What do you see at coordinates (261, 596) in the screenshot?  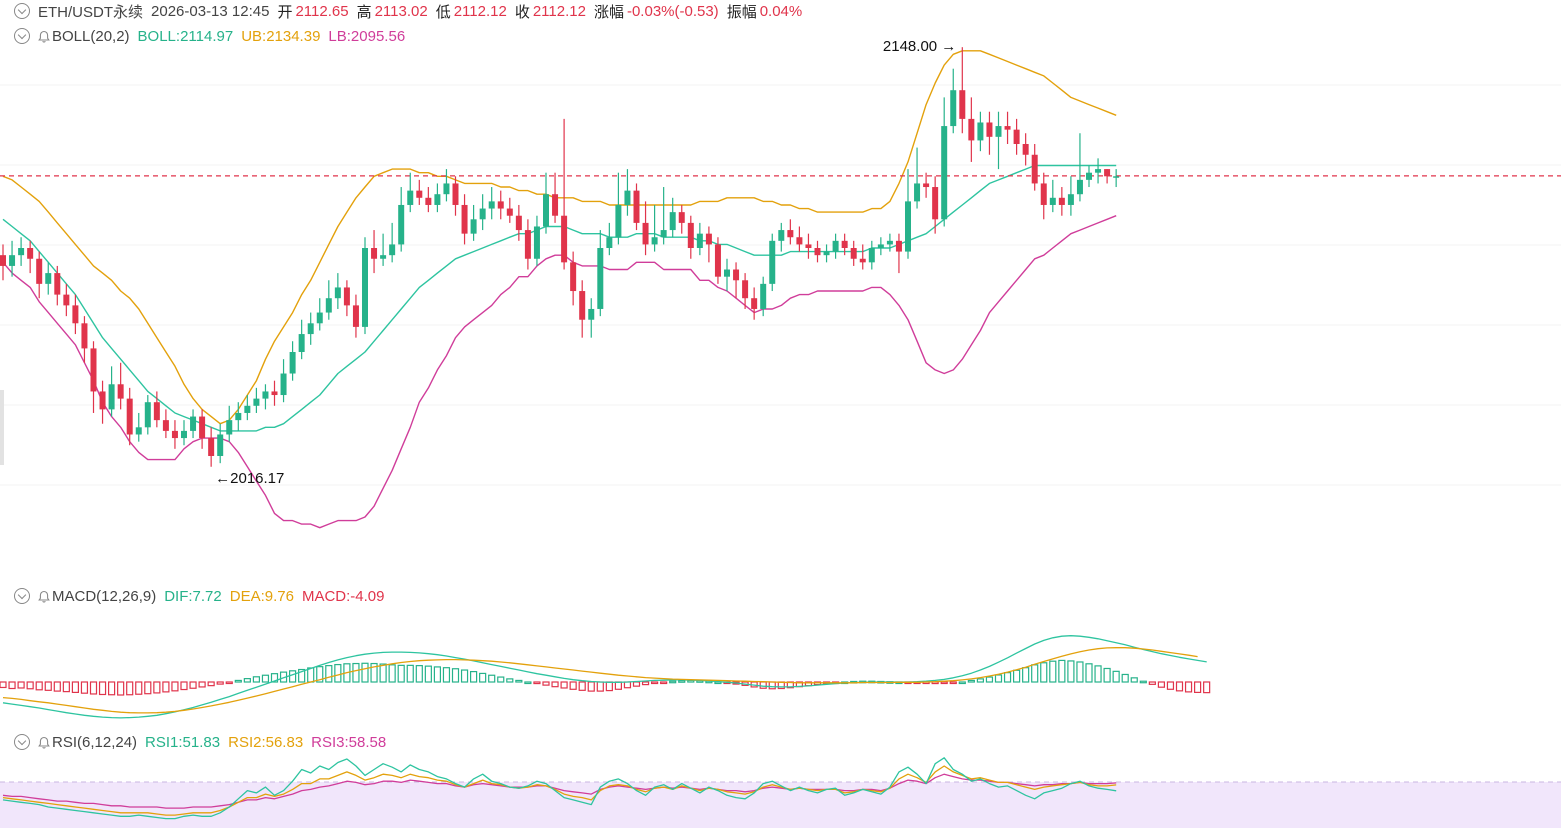 I see `macd-dea-value: DEA:9.76` at bounding box center [261, 596].